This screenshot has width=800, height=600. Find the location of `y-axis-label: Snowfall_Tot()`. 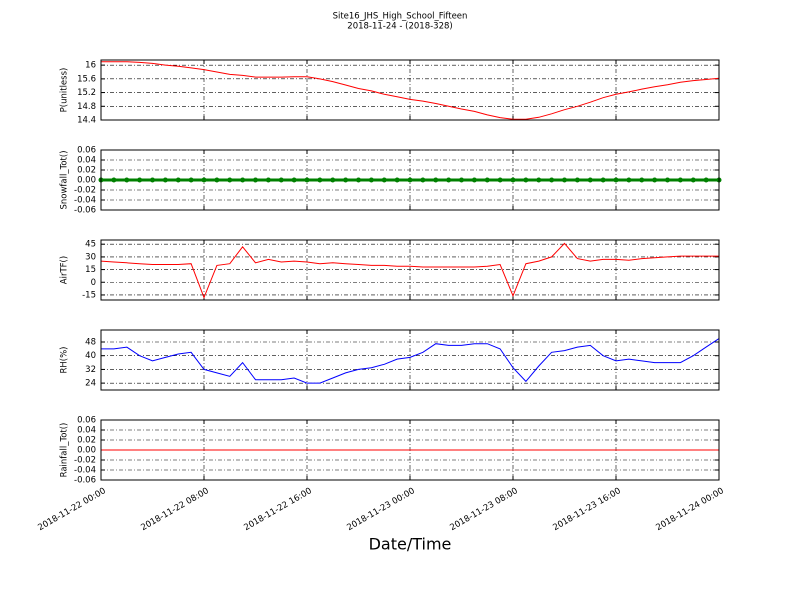

y-axis-label: Snowfall_Tot() is located at coordinates (65, 179).